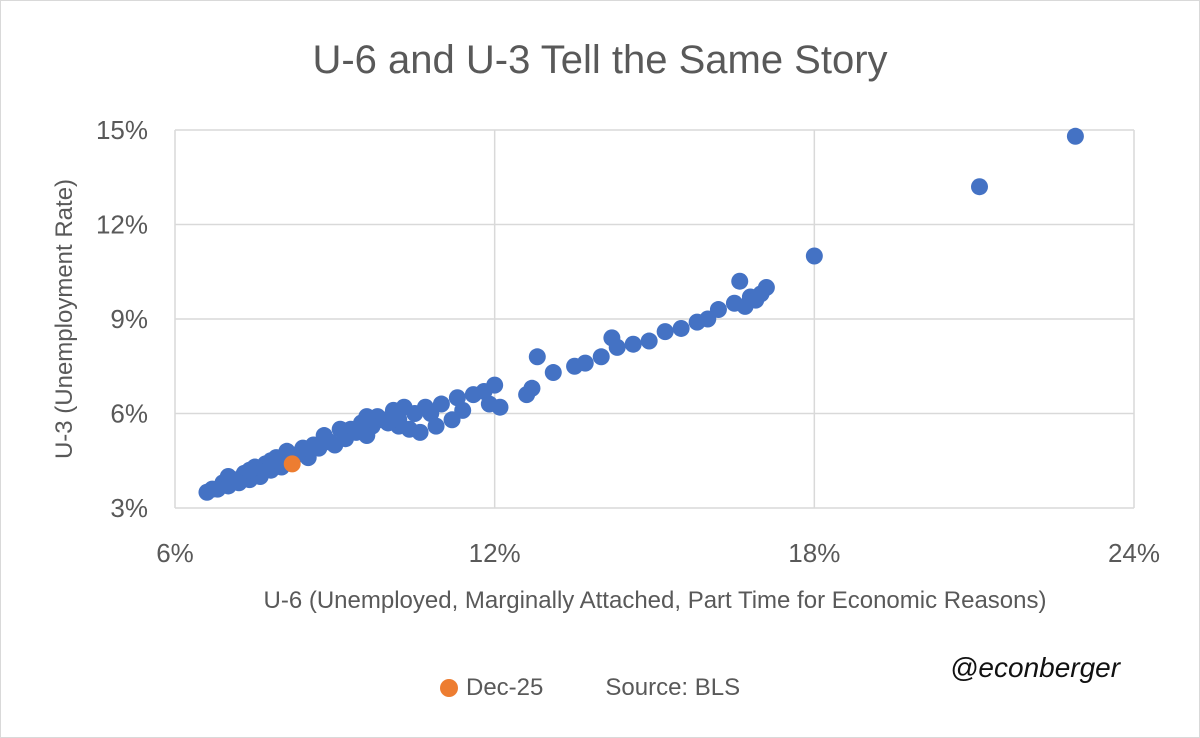 Image resolution: width=1200 pixels, height=738 pixels. Describe the element at coordinates (505, 687) in the screenshot. I see `legend-label-dec-25: Dec-25` at that location.